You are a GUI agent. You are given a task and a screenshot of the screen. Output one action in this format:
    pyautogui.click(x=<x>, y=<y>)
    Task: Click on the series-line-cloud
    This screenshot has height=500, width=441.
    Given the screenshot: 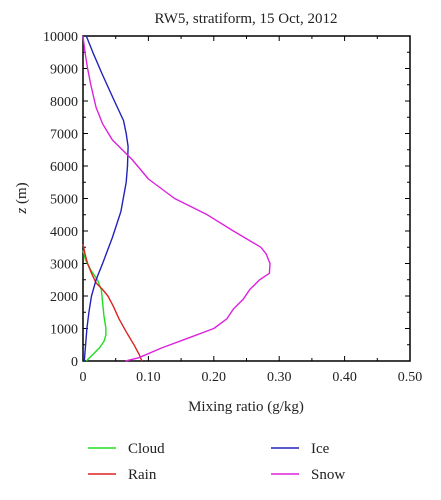 What is the action you would take?
    pyautogui.click(x=94, y=306)
    